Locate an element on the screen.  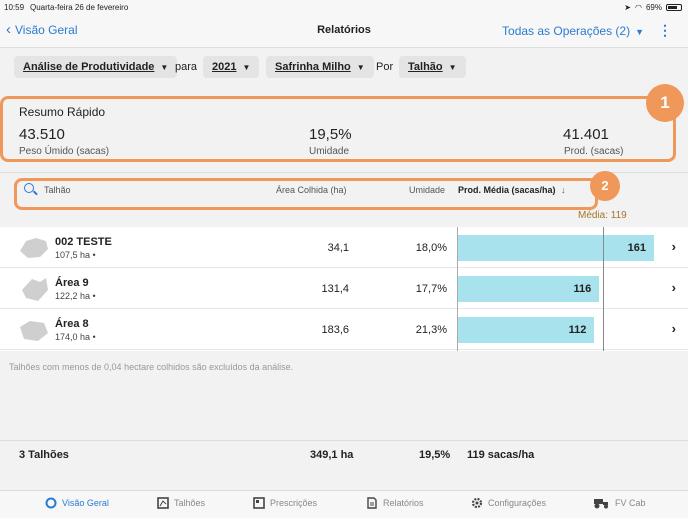
report-dropdown: Análise de Produtividade ▼ is located at coordinates (96, 67).